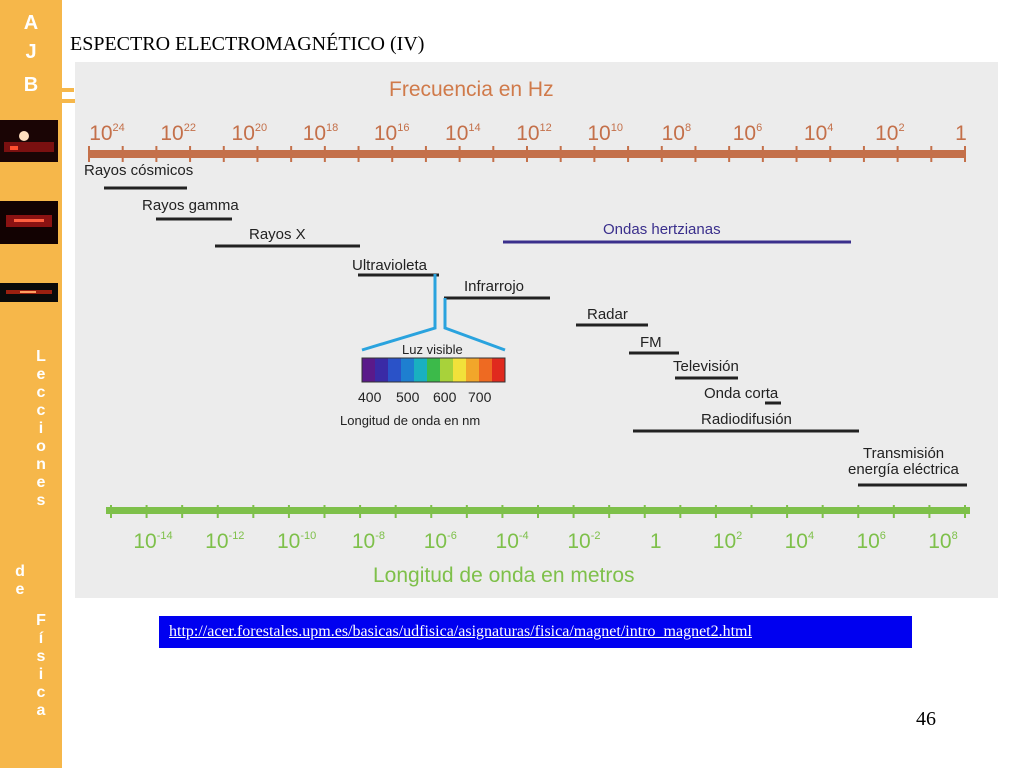 This screenshot has width=1024, height=768. Describe the element at coordinates (440, 541) in the screenshot. I see `wave-tick-label: 10⁻⁶` at that location.